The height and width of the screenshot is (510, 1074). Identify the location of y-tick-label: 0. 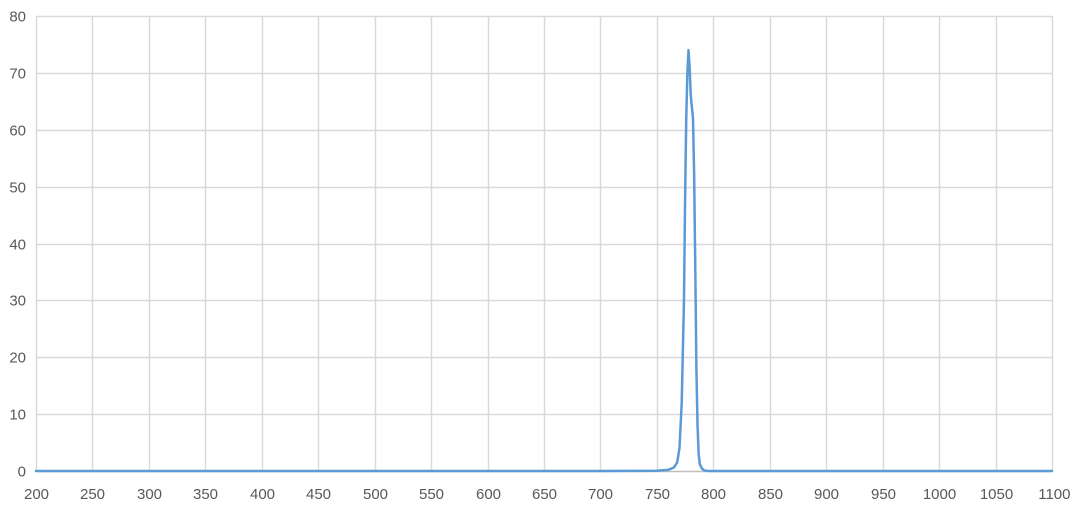
(22, 472).